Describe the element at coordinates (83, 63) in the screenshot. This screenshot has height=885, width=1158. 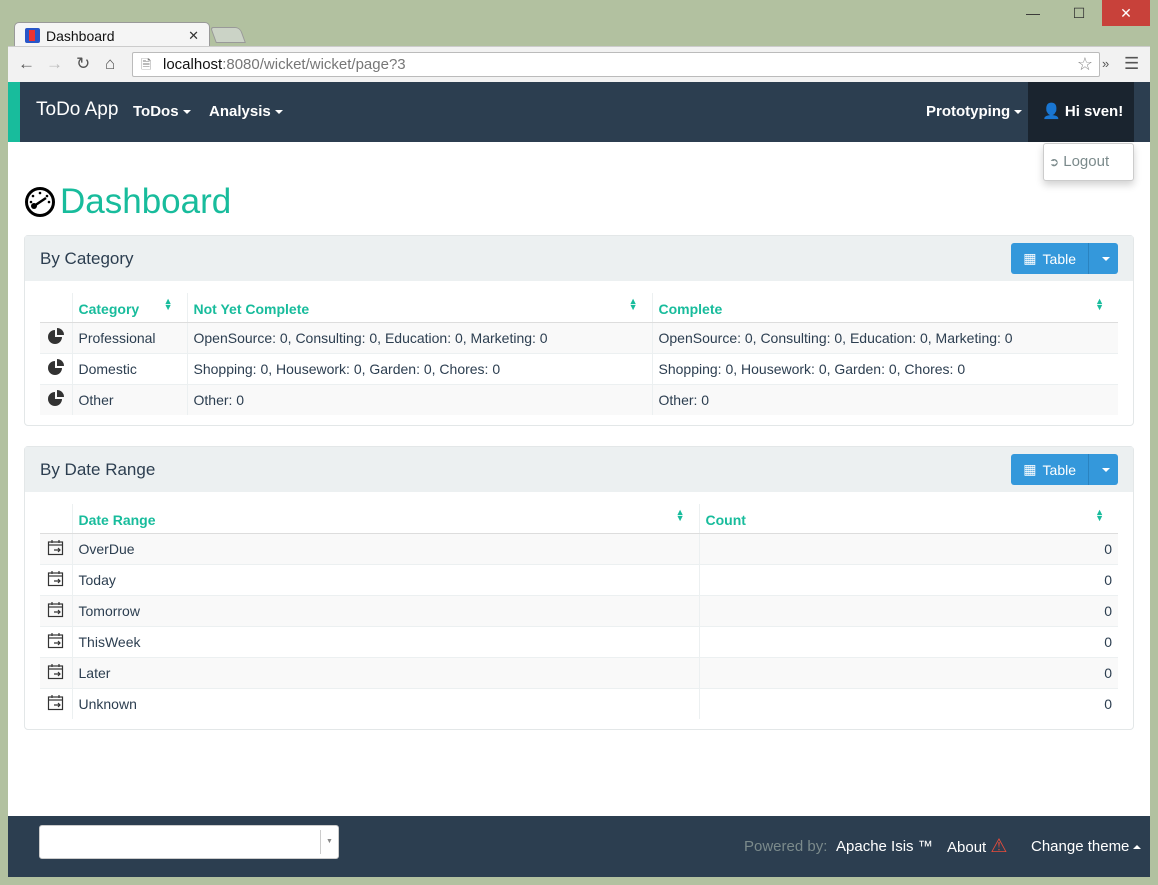
I see `reload-icon: ↻` at that location.